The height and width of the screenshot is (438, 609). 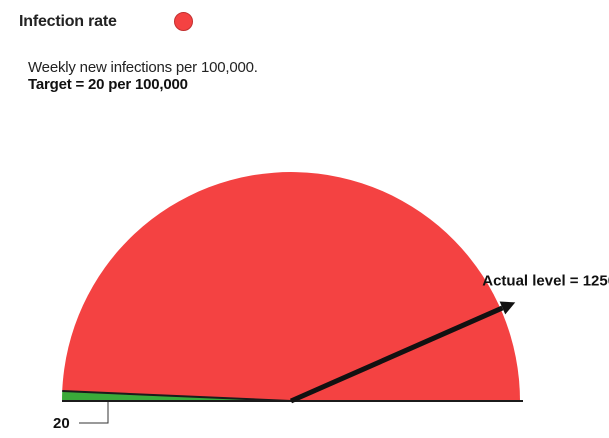 I want to click on needle-shaft, so click(x=396, y=354).